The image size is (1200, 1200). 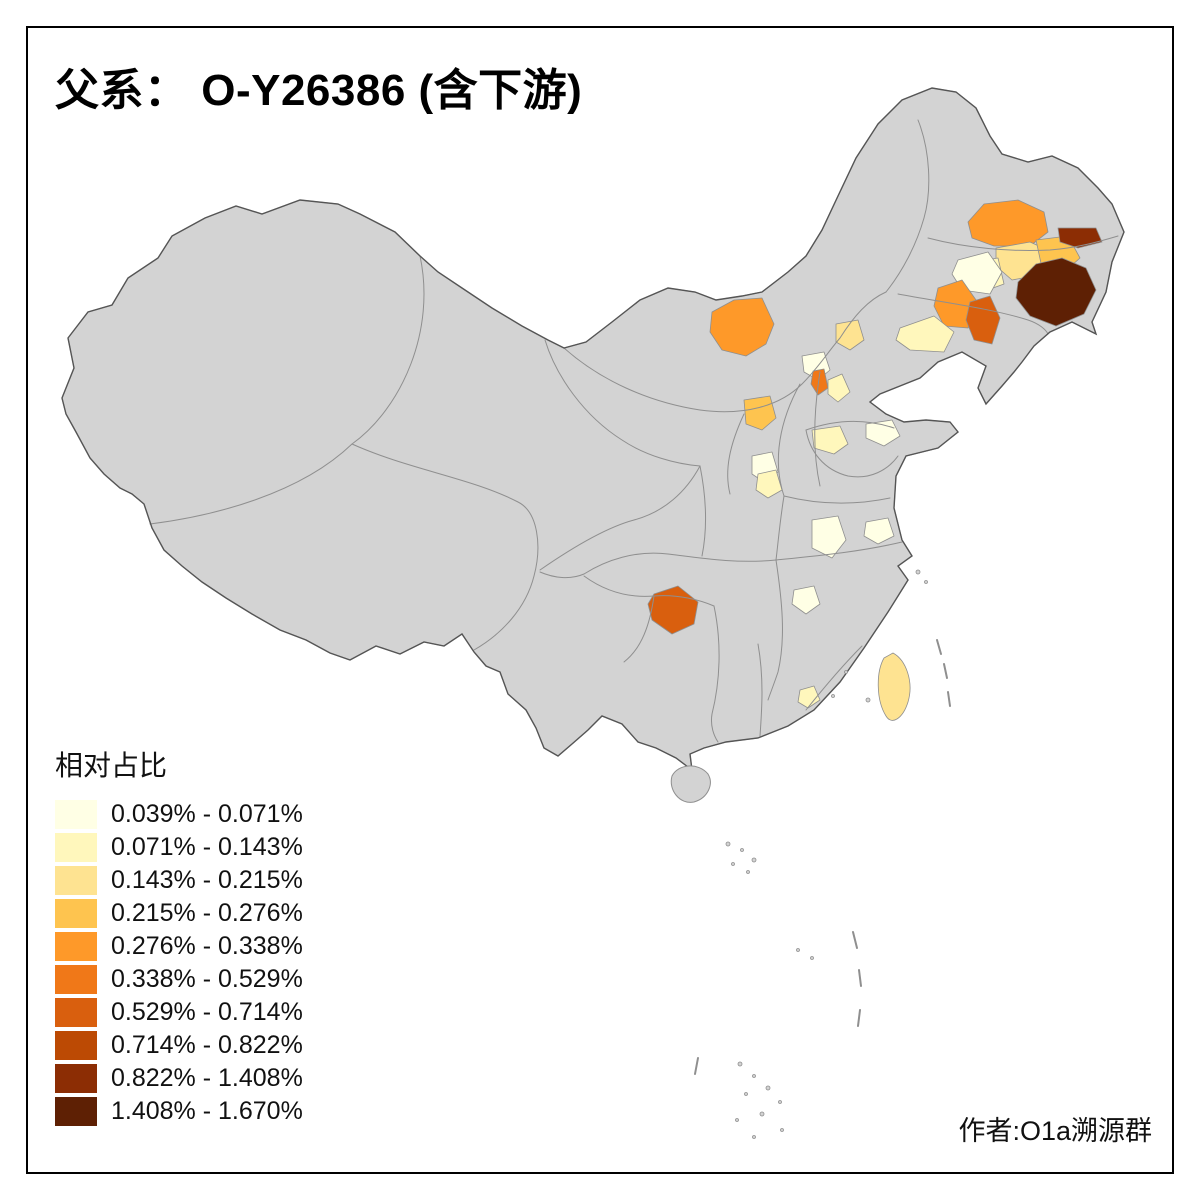 What do you see at coordinates (894, 686) in the screenshot?
I see `taiwan-island-shape` at bounding box center [894, 686].